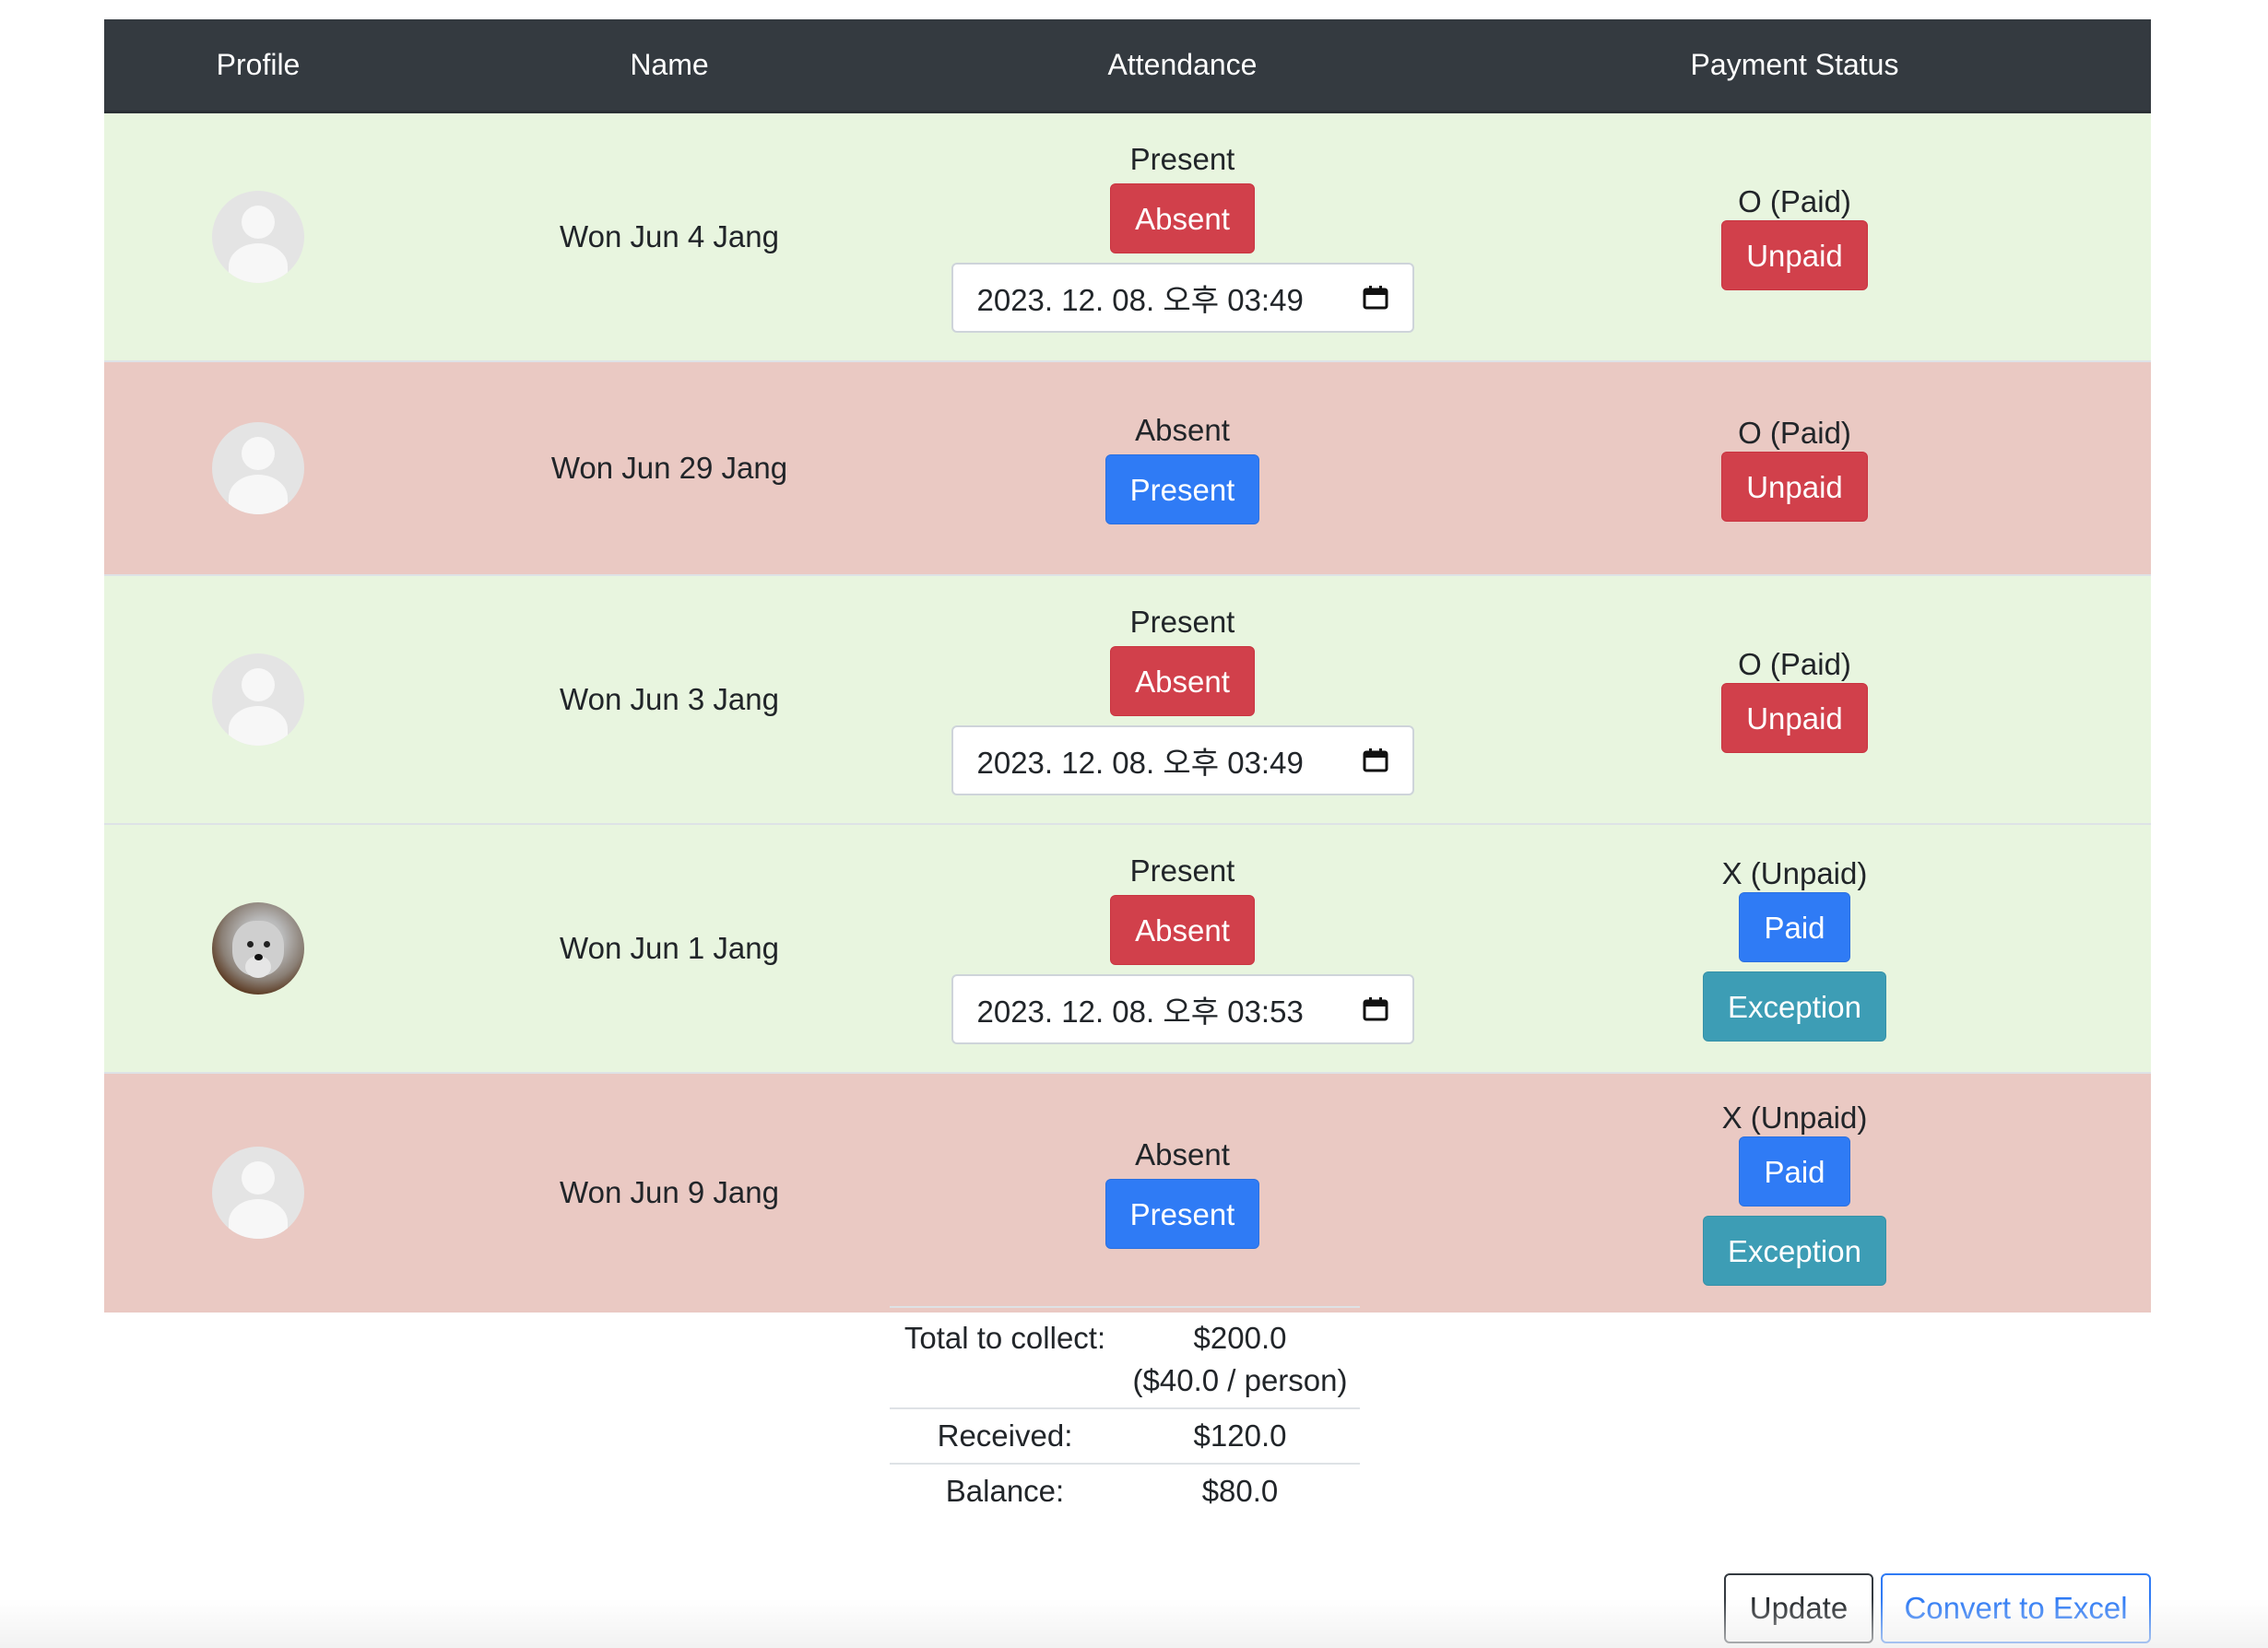 The width and height of the screenshot is (2268, 1648). Describe the element at coordinates (1795, 66) in the screenshot. I see `header-payment-status: Payment Status` at that location.